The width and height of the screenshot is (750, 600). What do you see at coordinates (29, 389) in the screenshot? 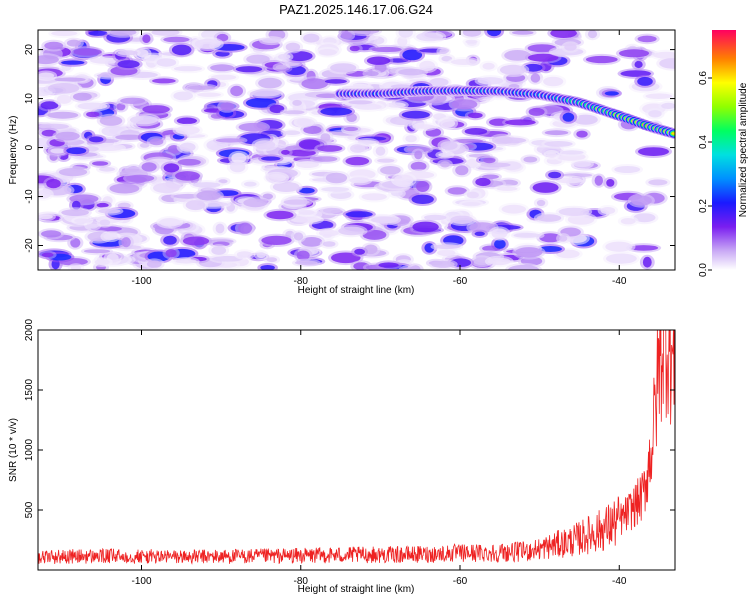
I see `y-tick-label: 1500` at bounding box center [29, 389].